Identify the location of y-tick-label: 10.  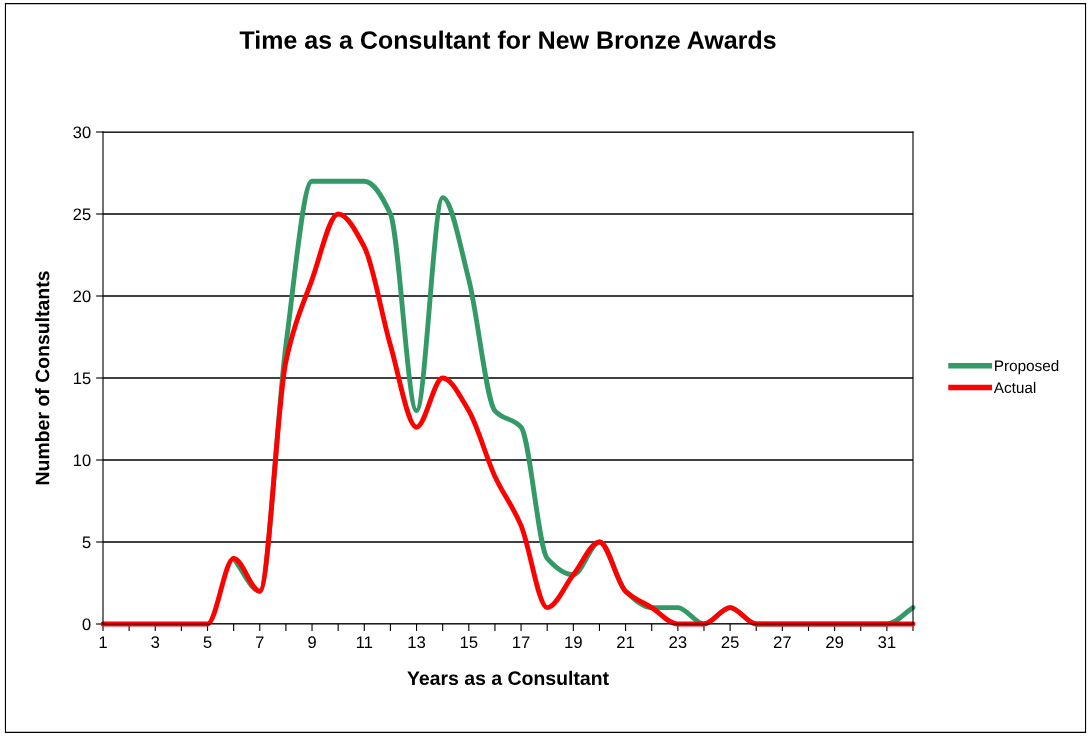
(82, 460).